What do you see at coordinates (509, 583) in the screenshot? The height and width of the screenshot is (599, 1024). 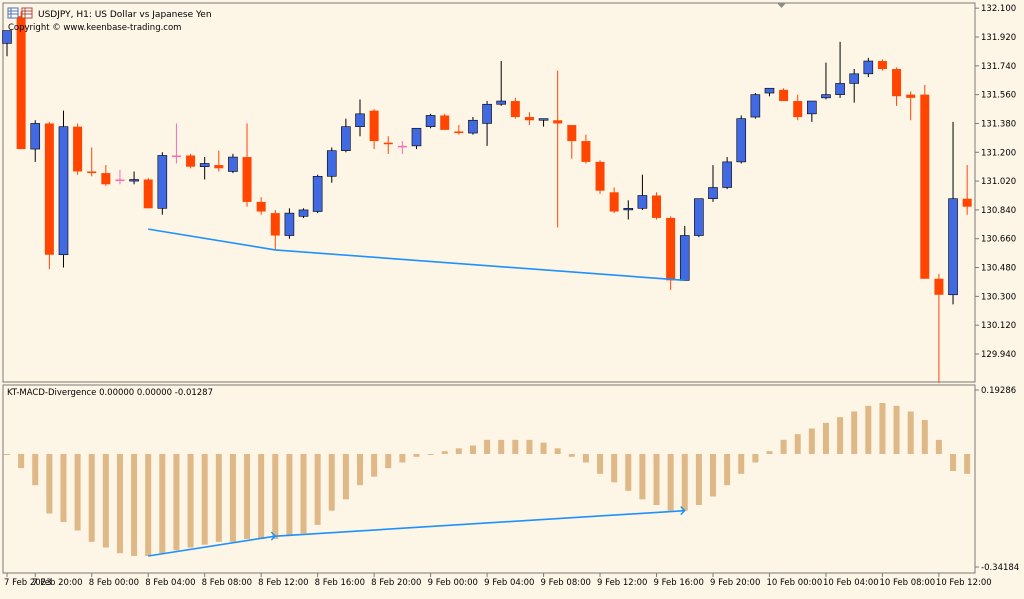 I see `time-tick-label: 9 Feb 04:00` at bounding box center [509, 583].